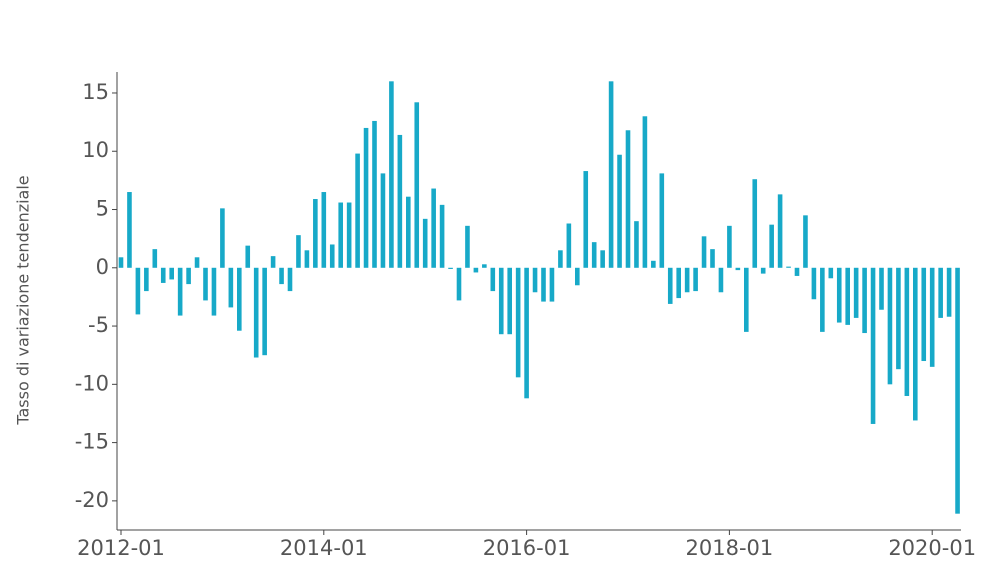  What do you see at coordinates (324, 548) in the screenshot?
I see `x-tick-label: 2014-01` at bounding box center [324, 548].